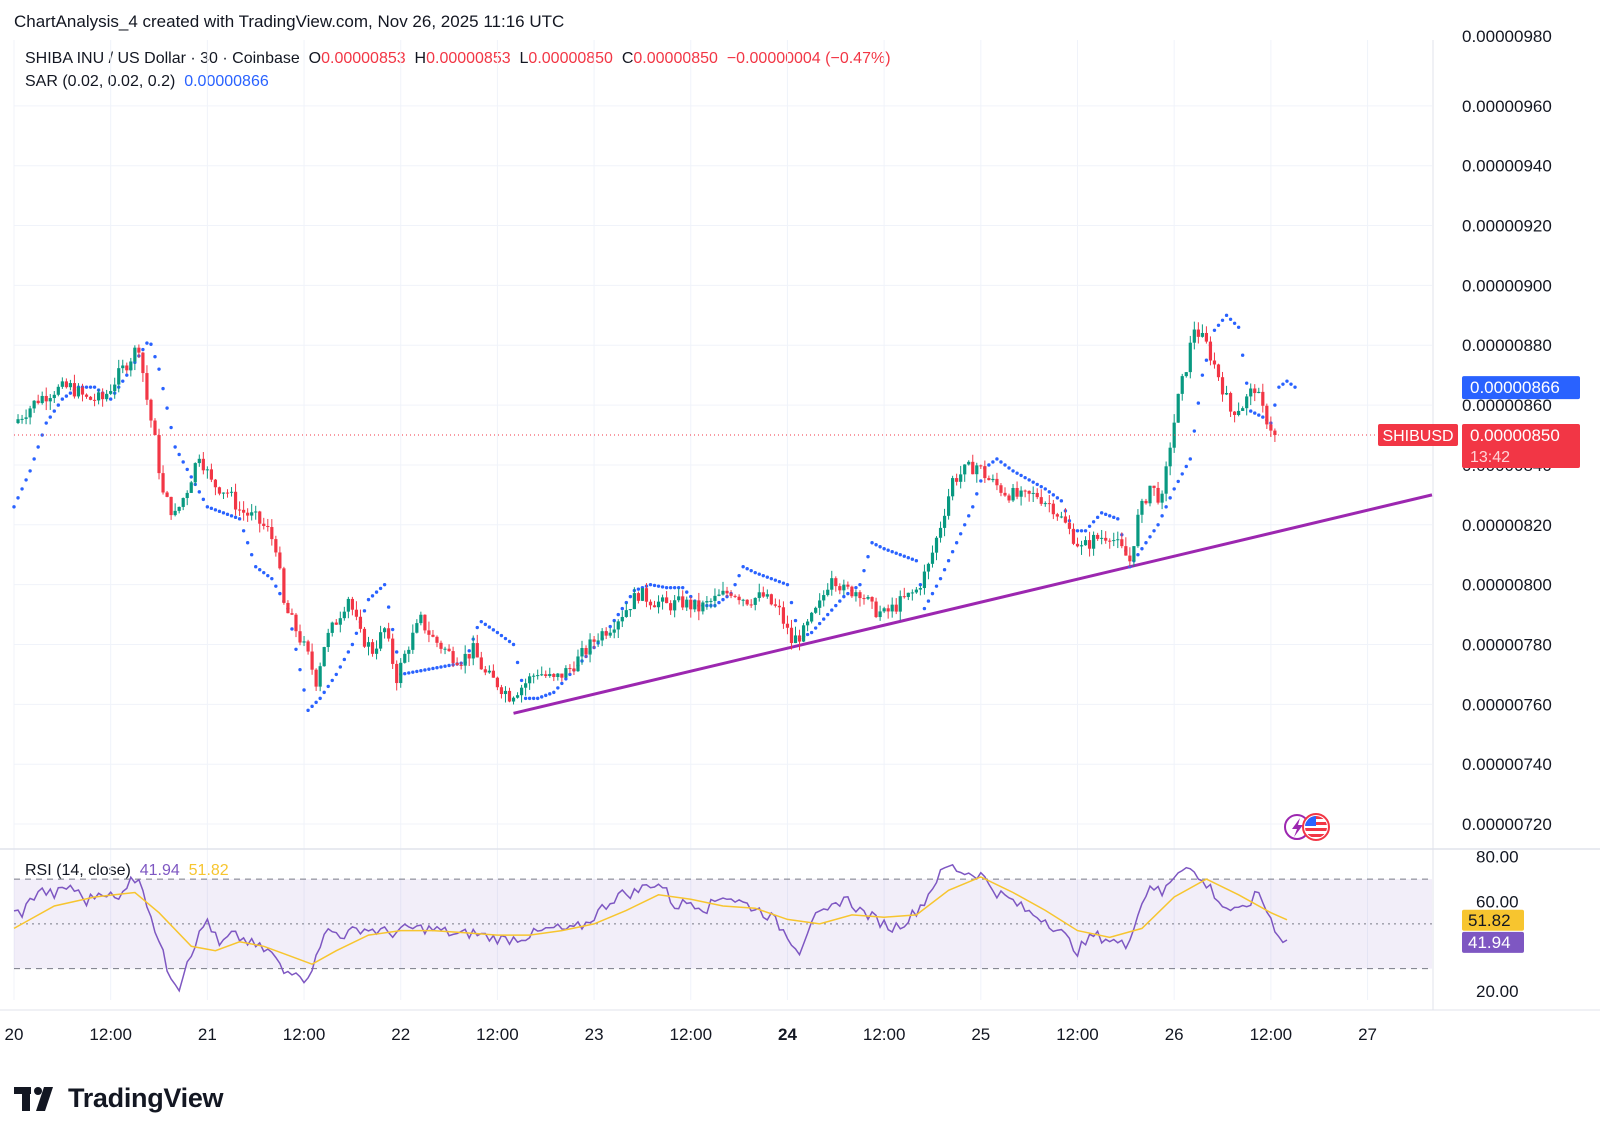  What do you see at coordinates (1507, 645) in the screenshot?
I see `y-tick-label: 0.00000780` at bounding box center [1507, 645].